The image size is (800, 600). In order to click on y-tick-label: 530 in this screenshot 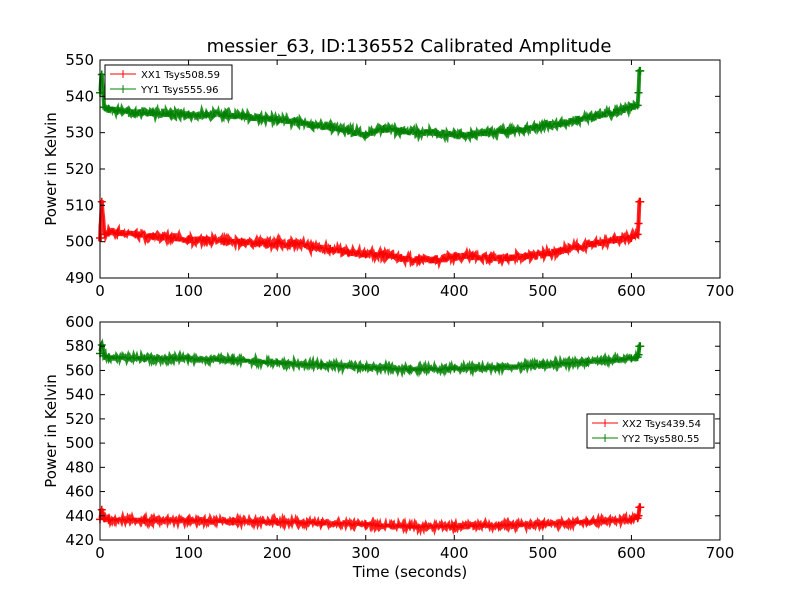, I will do `click(79, 133)`.